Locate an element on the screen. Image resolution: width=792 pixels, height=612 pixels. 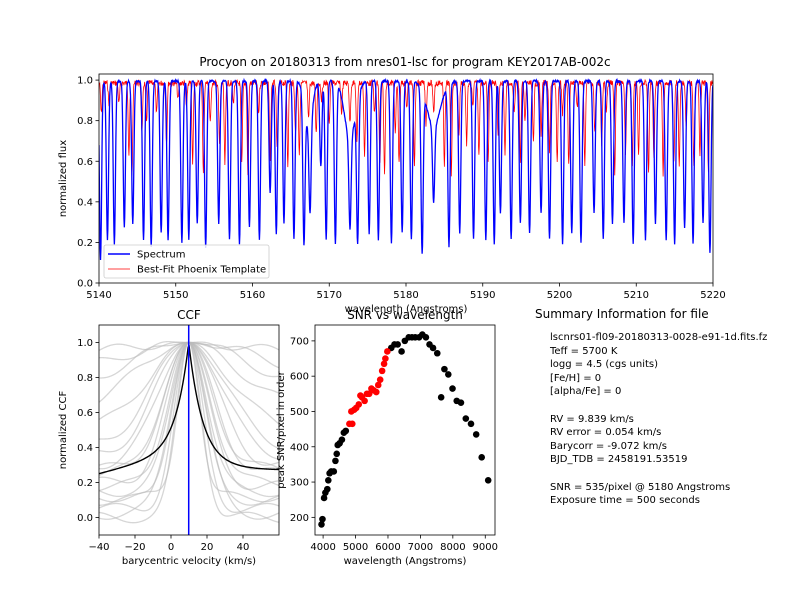
snr-ytick-label: 300 is located at coordinates (299, 483).